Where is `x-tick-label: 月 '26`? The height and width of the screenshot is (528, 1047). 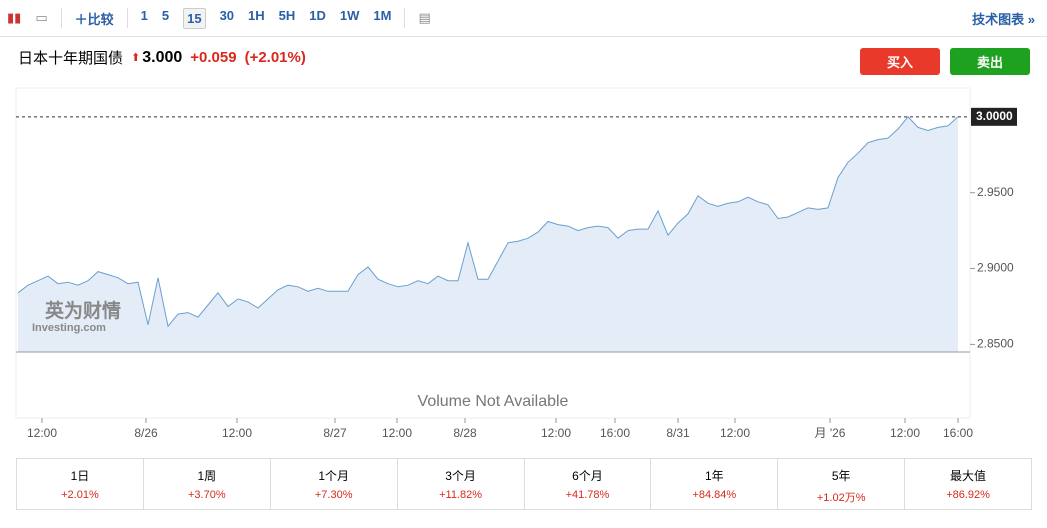
x-tick-label: 月 '26 is located at coordinates (830, 433).